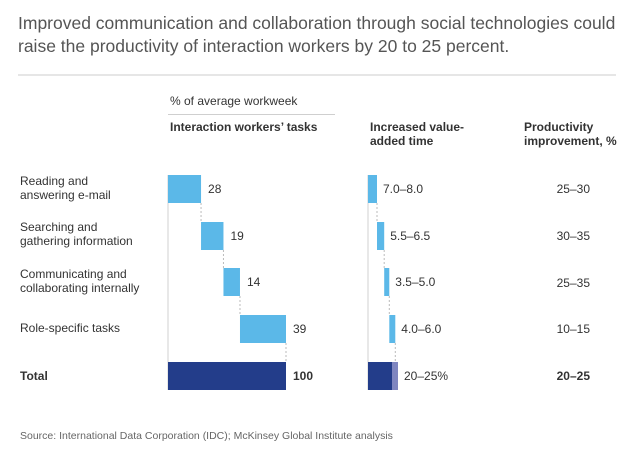  I want to click on row-label-line: answering e-mail, so click(65, 195).